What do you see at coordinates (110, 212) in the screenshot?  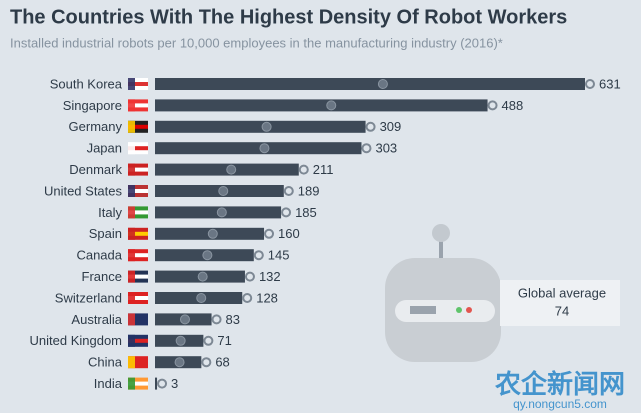 I see `category-label: Italy` at bounding box center [110, 212].